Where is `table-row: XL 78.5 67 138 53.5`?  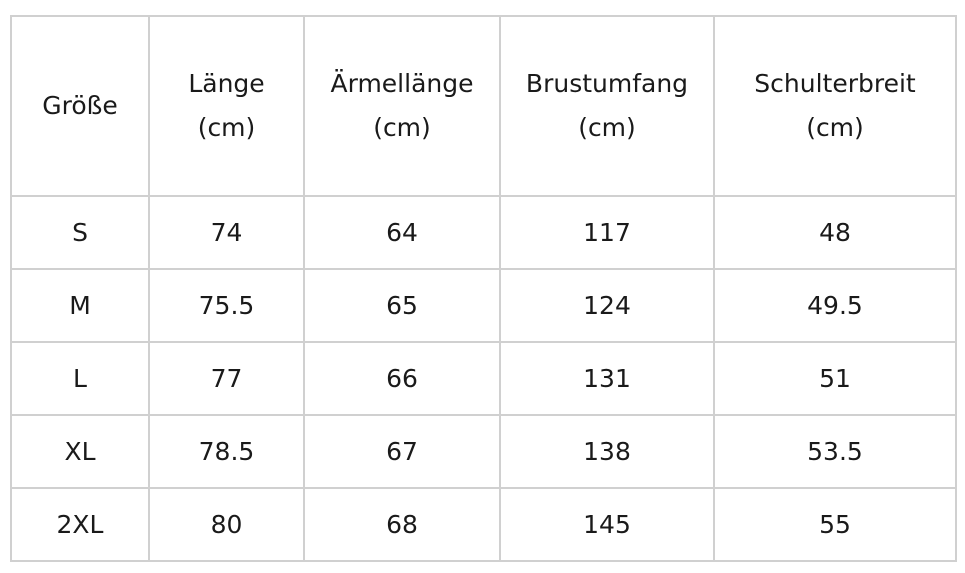 table-row: XL 78.5 67 138 53.5 is located at coordinates (483, 451).